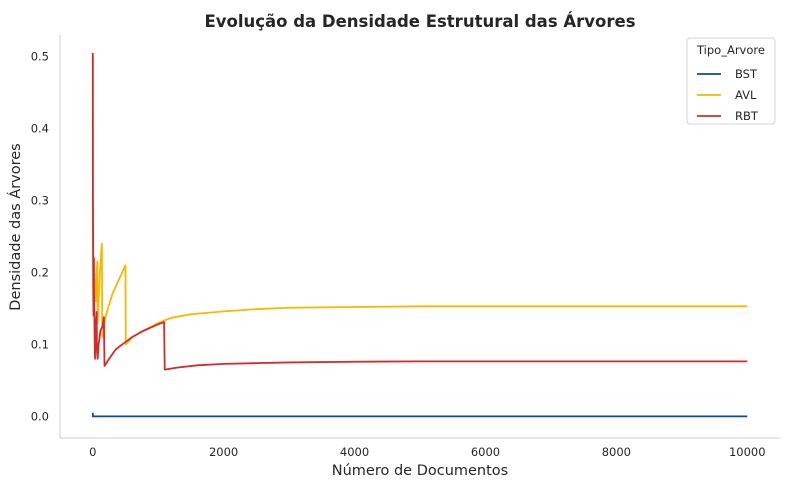  Describe the element at coordinates (419, 415) in the screenshot. I see `series-line-bst` at that location.